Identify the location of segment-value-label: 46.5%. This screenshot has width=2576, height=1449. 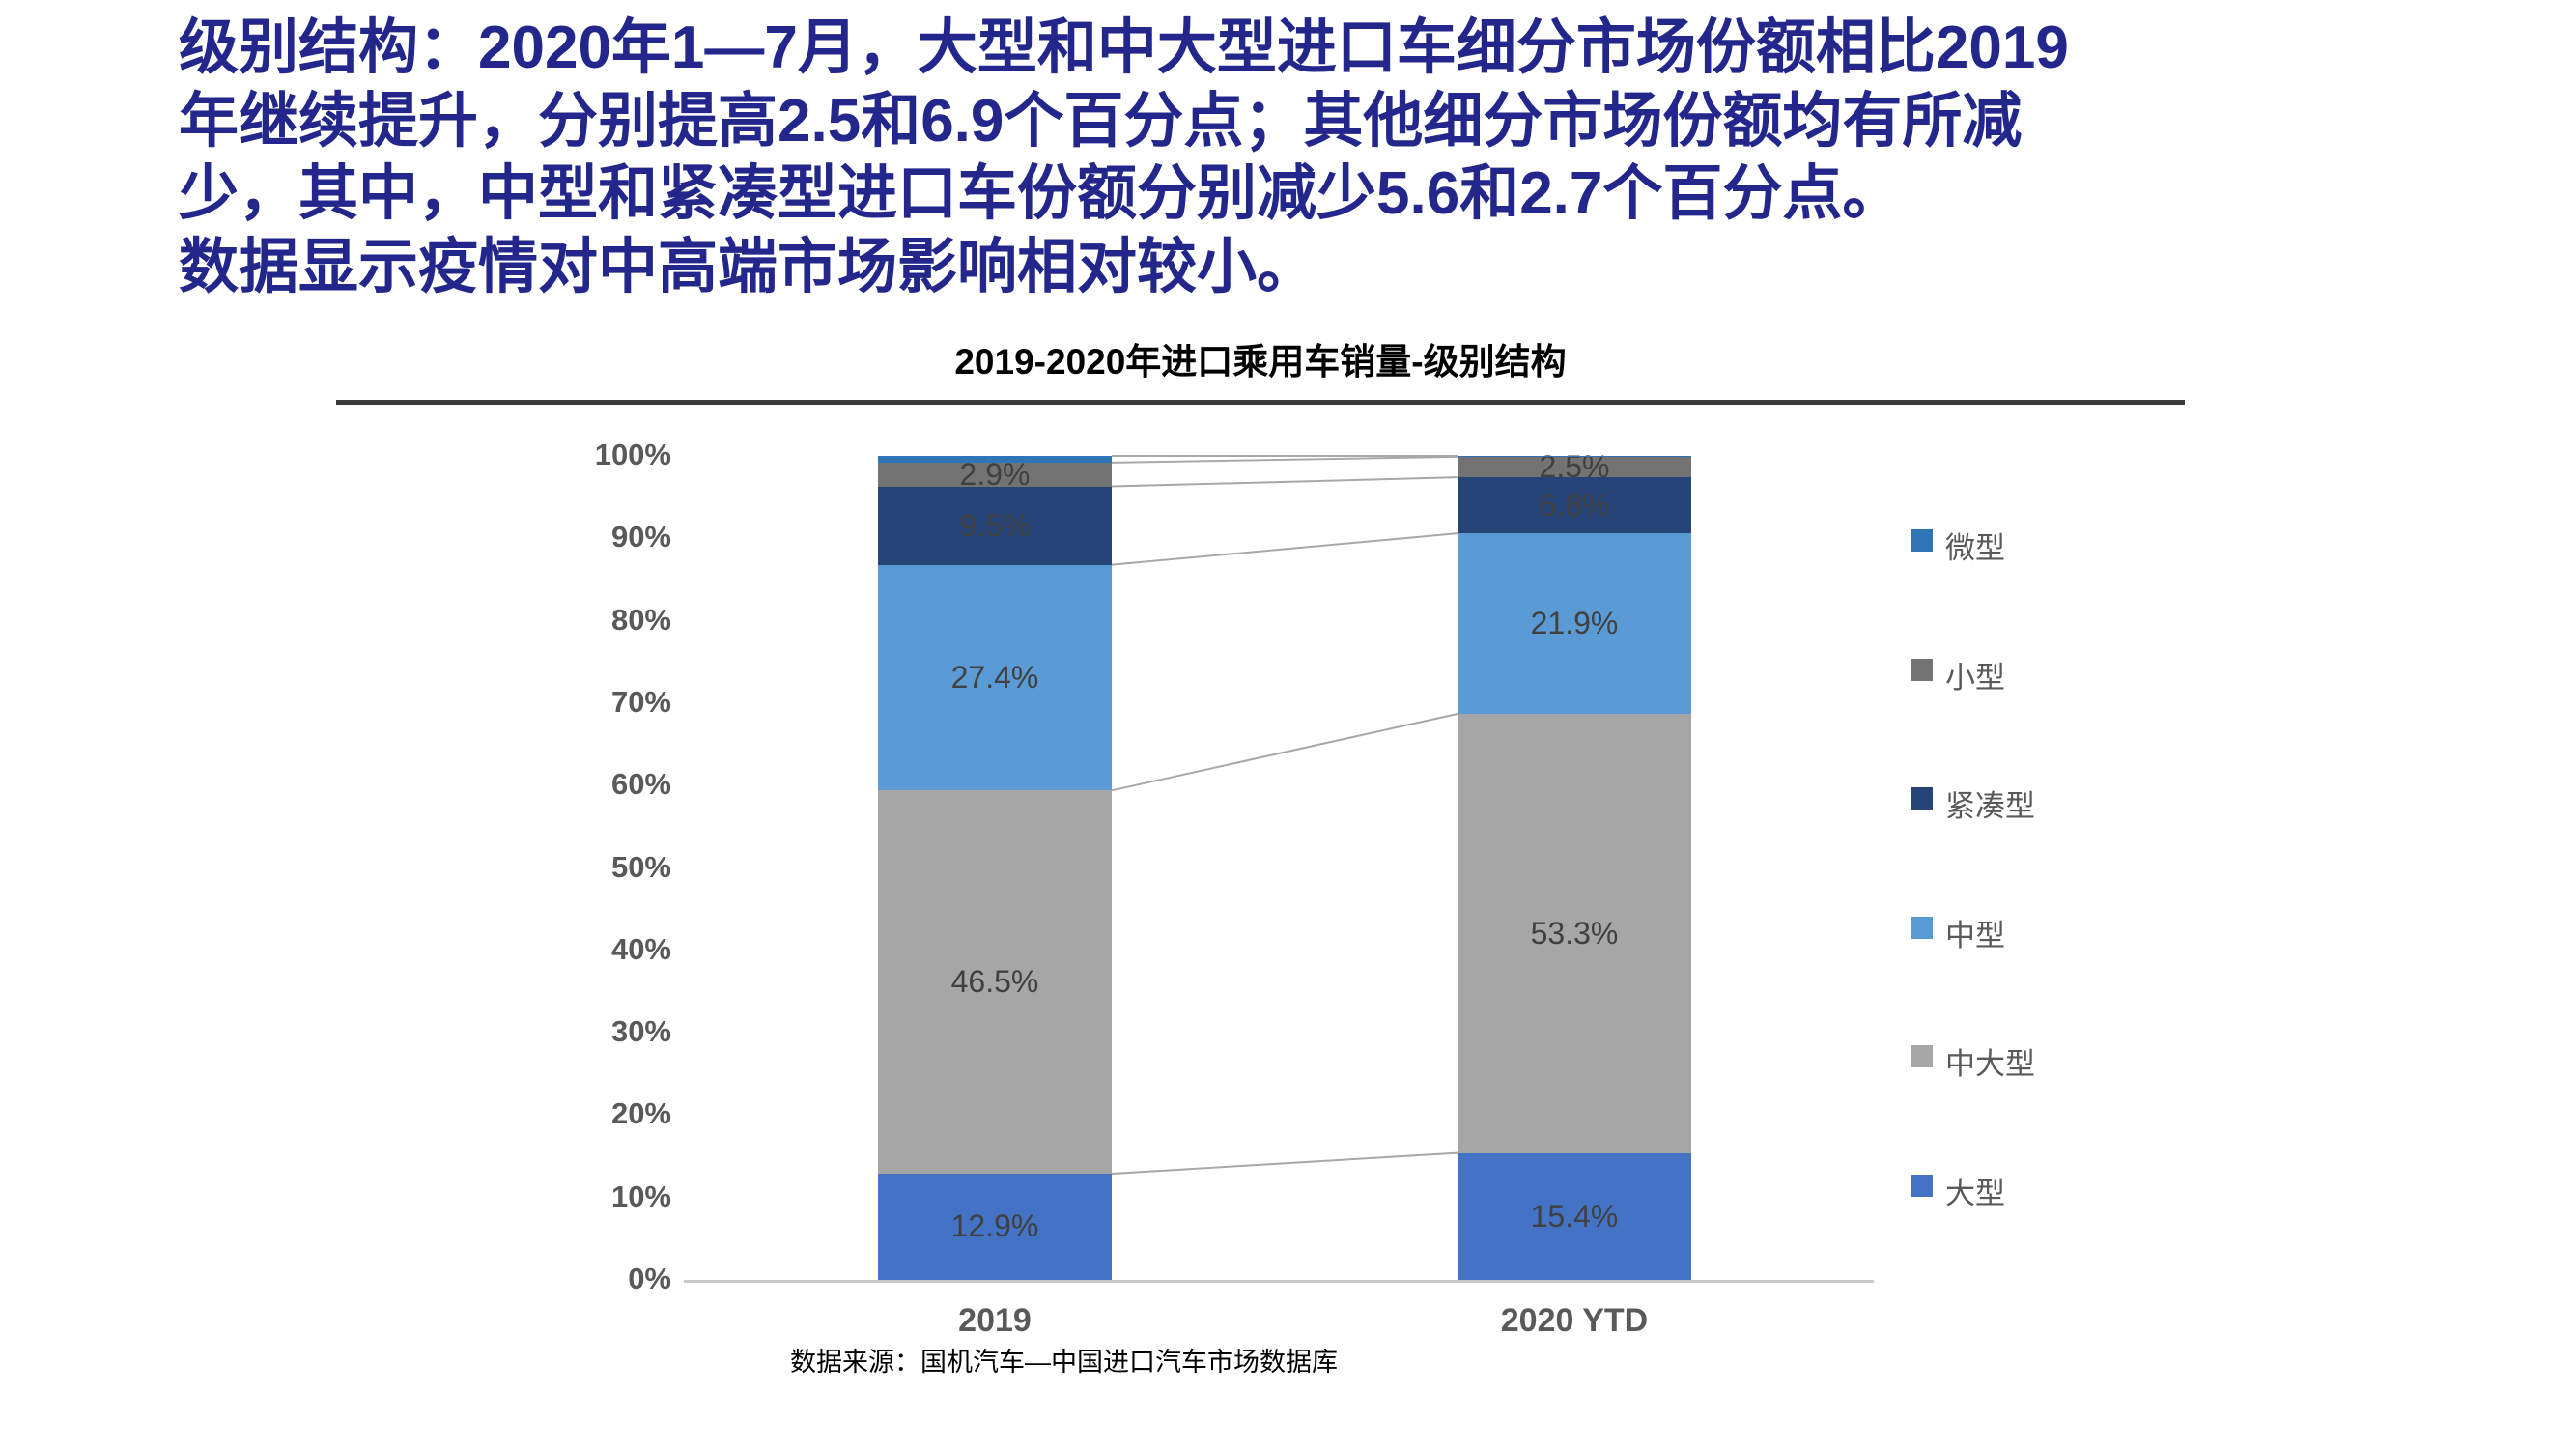
(994, 982).